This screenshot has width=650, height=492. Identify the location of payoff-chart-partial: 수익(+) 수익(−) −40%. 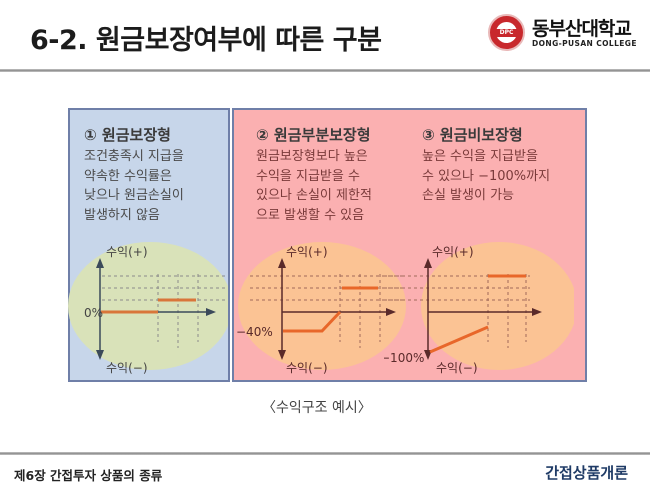
(321, 308).